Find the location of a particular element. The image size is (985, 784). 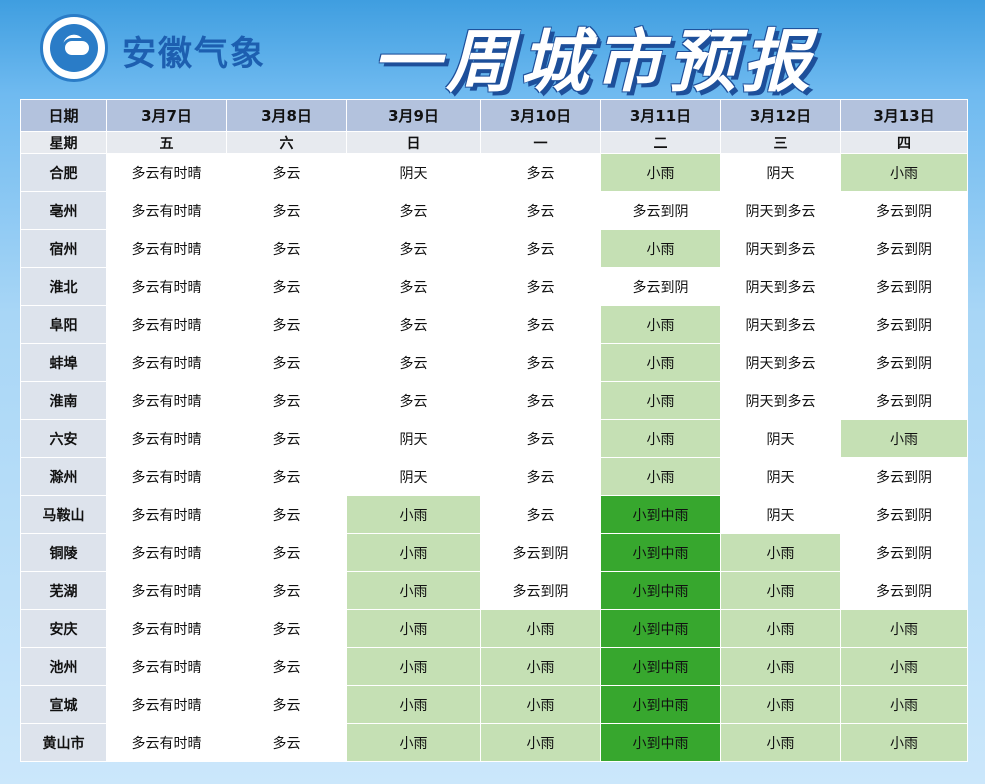

table-row: 芜湖 多云有时晴 多云 小雨 多云到阴 小到中雨 小雨 多云到阴 is located at coordinates (494, 590).